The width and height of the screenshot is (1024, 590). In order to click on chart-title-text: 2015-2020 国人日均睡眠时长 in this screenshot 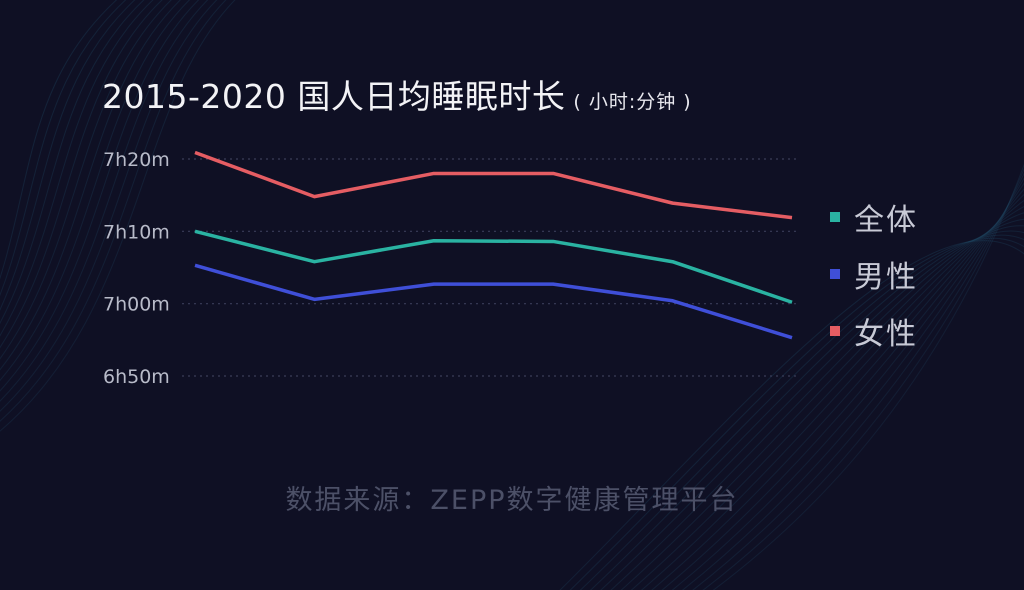, I will do `click(334, 96)`.